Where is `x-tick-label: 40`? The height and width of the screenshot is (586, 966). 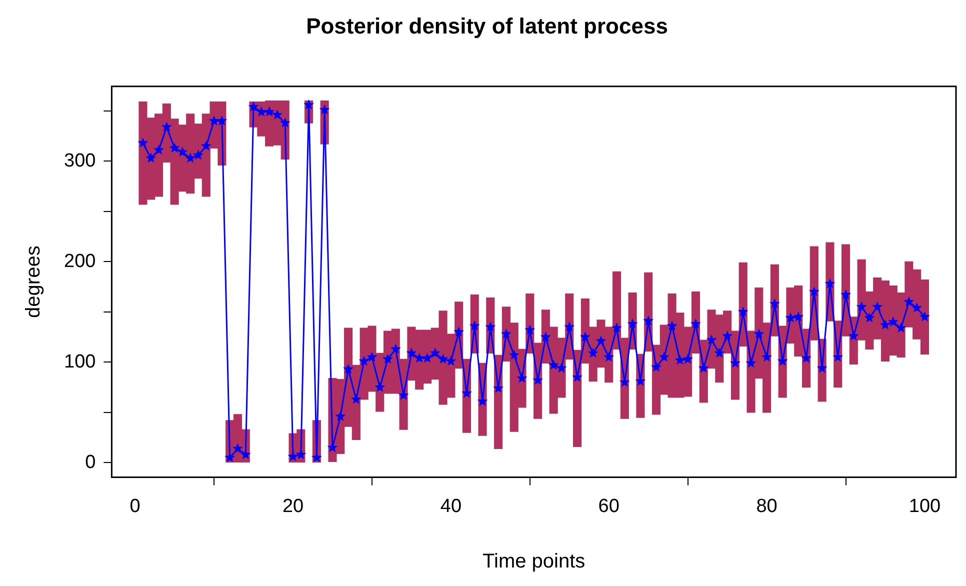
x-tick-label: 40 is located at coordinates (451, 506).